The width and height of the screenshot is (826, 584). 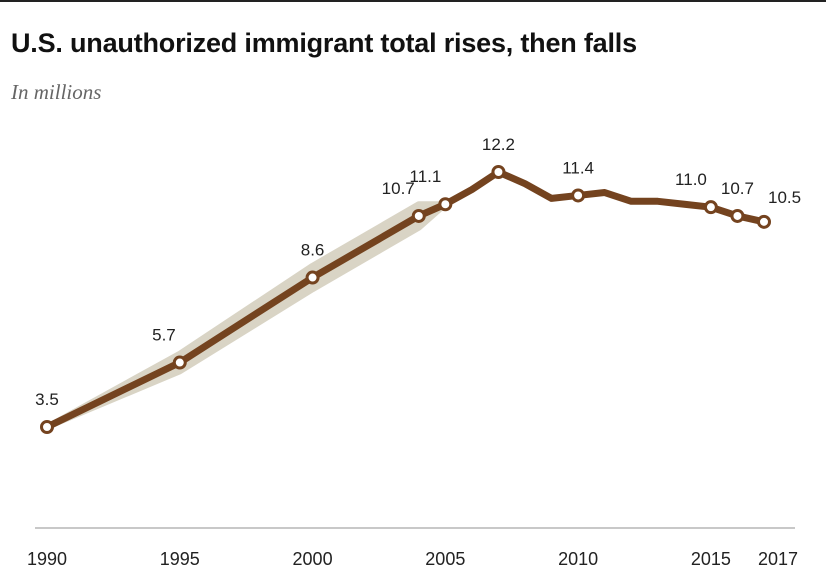 What do you see at coordinates (426, 176) in the screenshot?
I see `data-label-2005: 11.1` at bounding box center [426, 176].